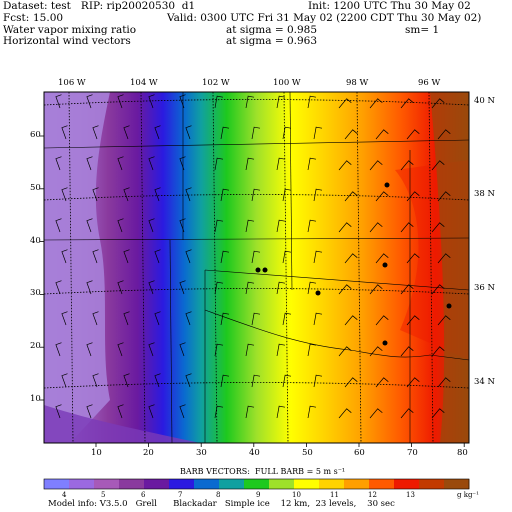 This screenshot has width=512, height=512. Describe the element at coordinates (412, 453) in the screenshot. I see `grid-label-x-70: 70` at that location.